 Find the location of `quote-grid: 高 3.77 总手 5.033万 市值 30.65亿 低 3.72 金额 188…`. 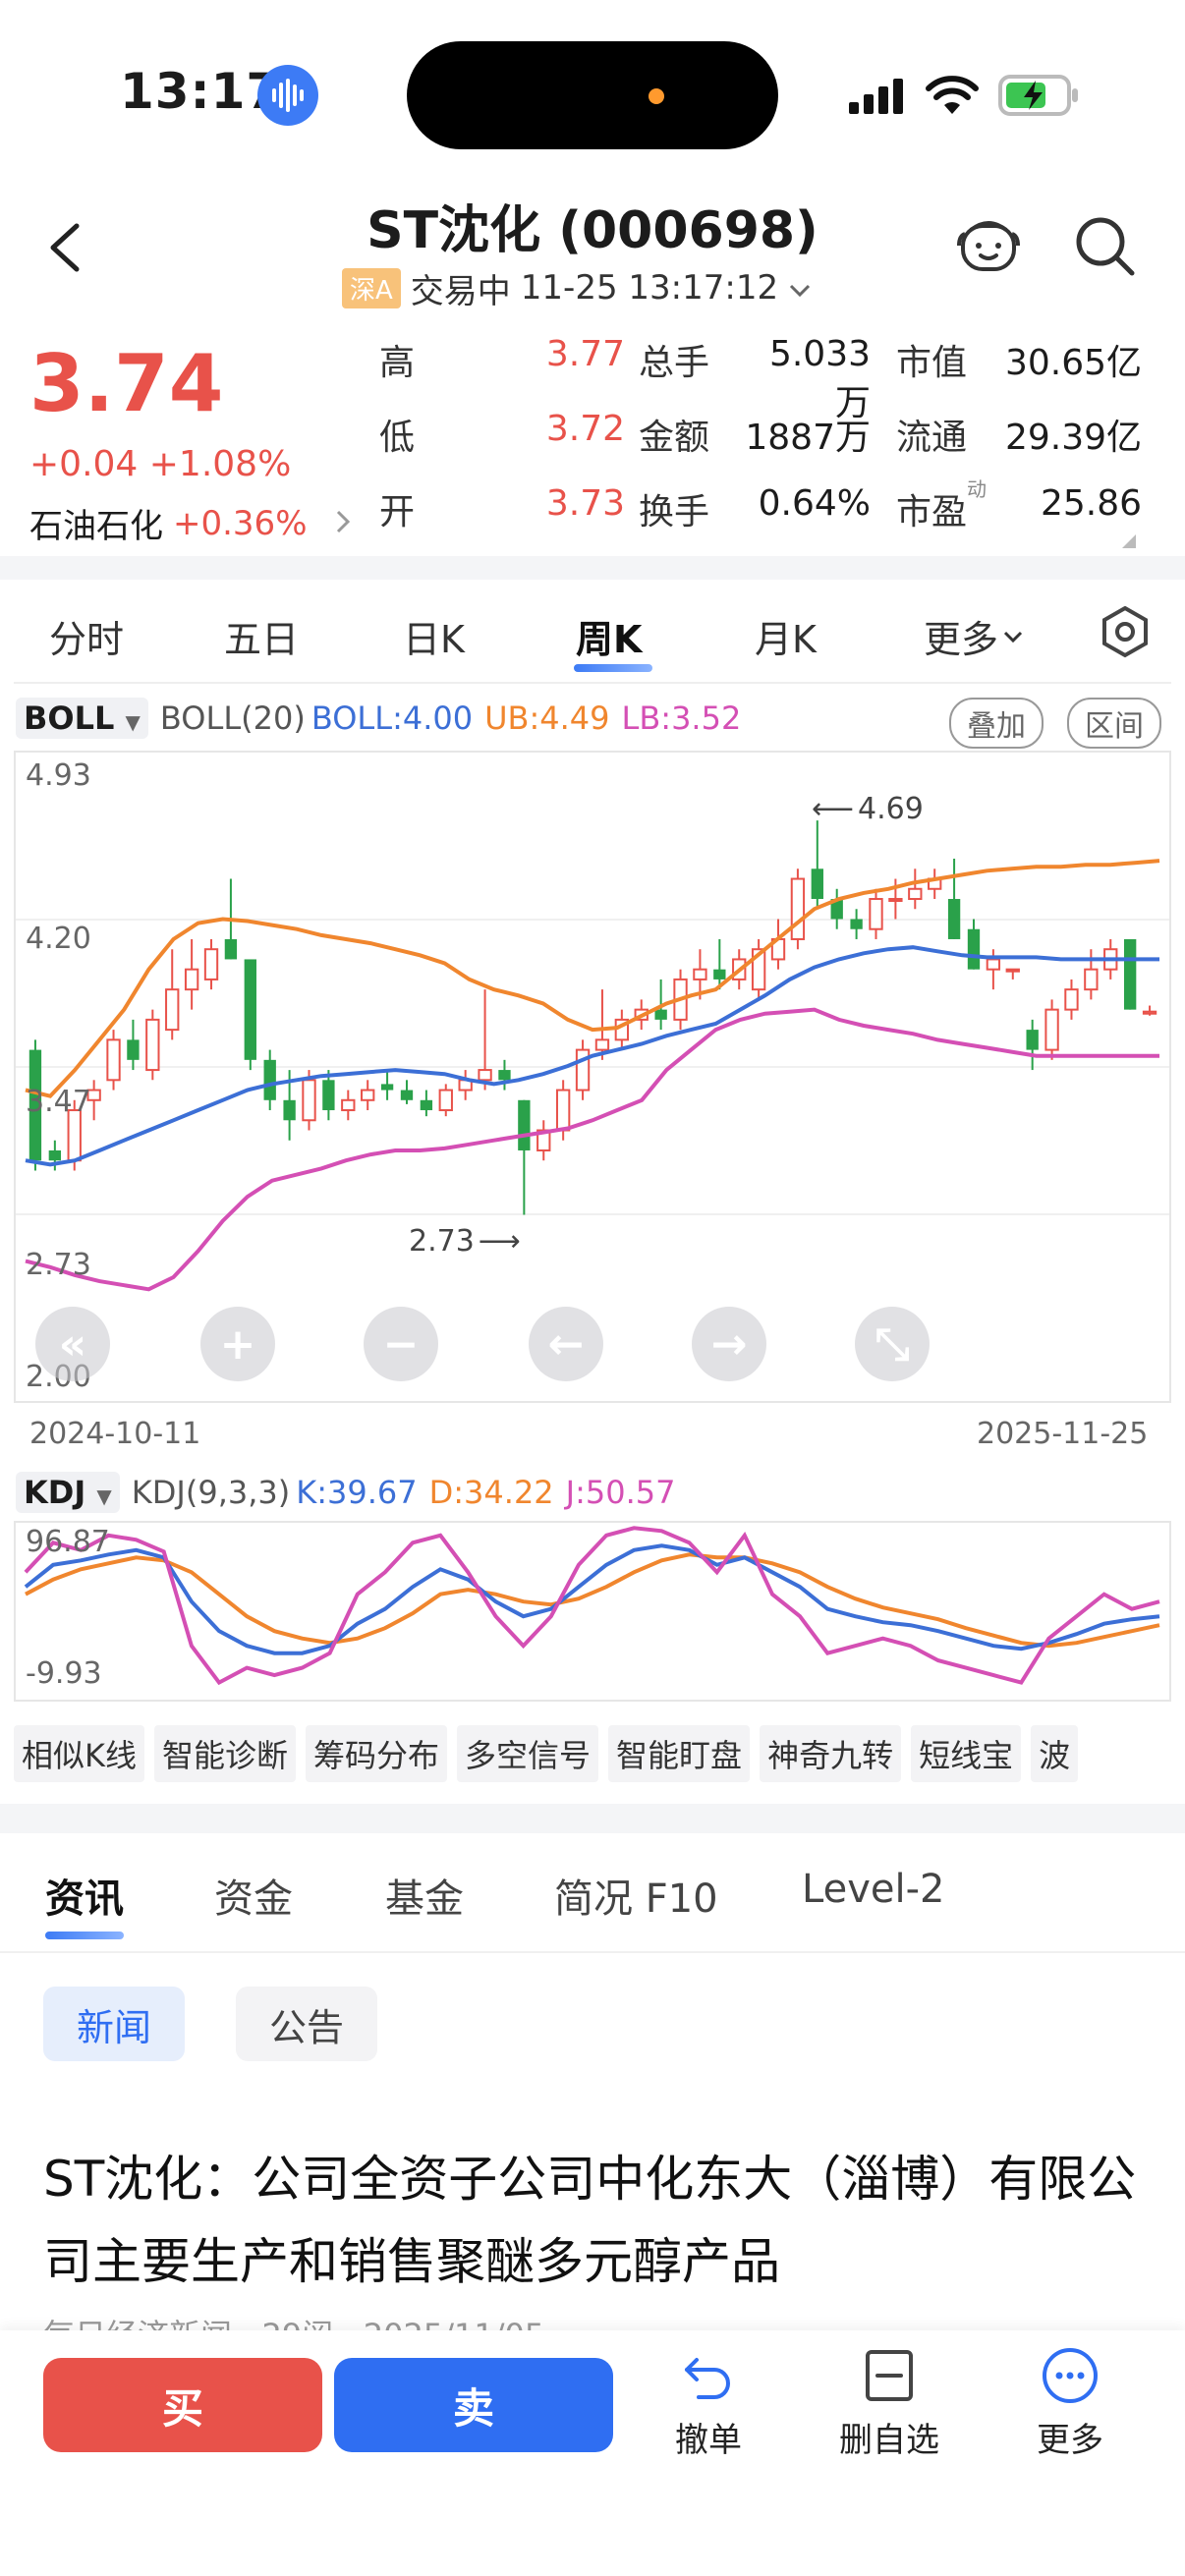

quote-grid: 高 3.77 总手 5.033万 市值 30.65亿 低 3.72 金额 188… is located at coordinates (761, 446).